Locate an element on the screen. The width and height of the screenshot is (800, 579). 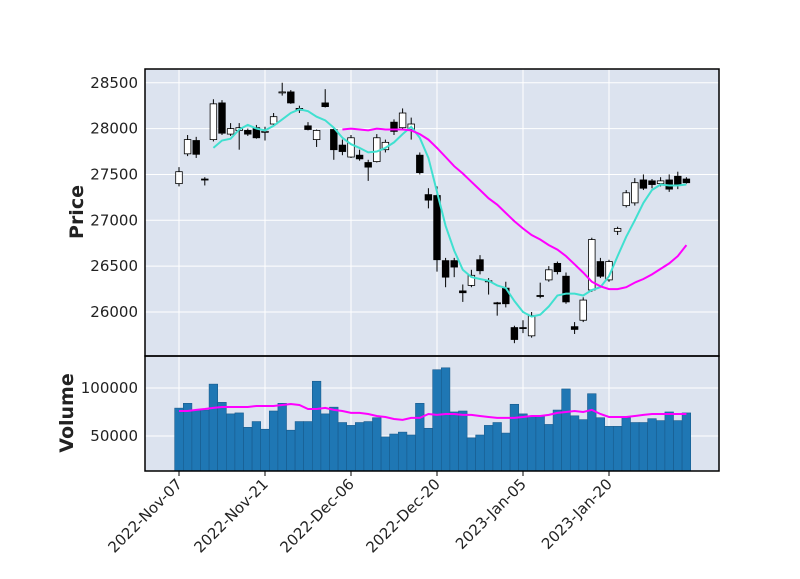
y-tick-label: 50000 is located at coordinates (114, 436).